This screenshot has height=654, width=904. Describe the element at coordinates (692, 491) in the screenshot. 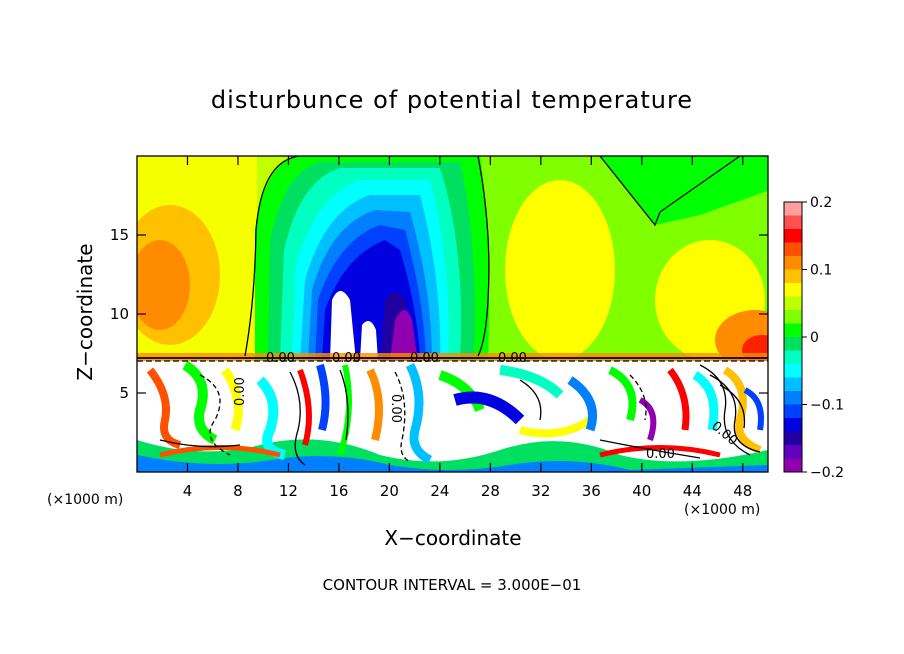

I see `x-tick-label: 44` at that location.